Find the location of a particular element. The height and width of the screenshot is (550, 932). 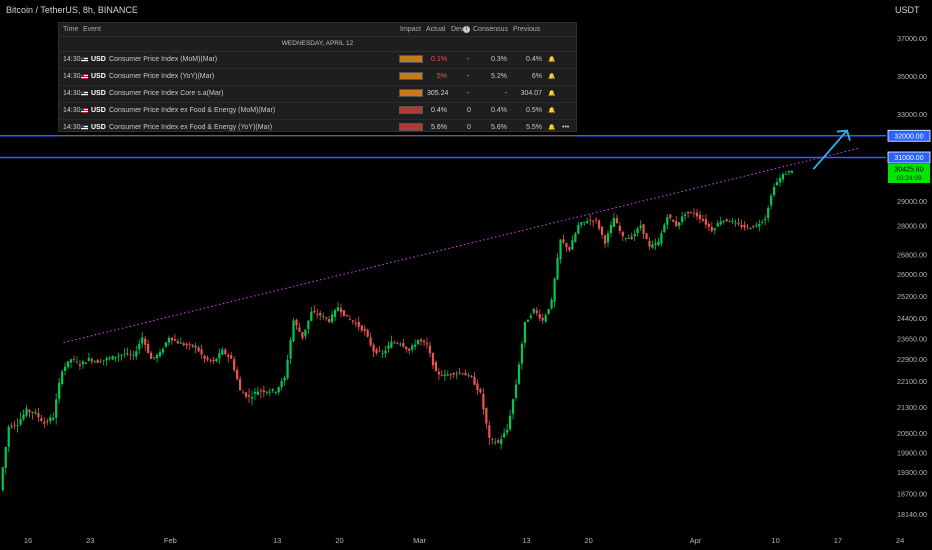

event-previous: 6% is located at coordinates (536, 76).